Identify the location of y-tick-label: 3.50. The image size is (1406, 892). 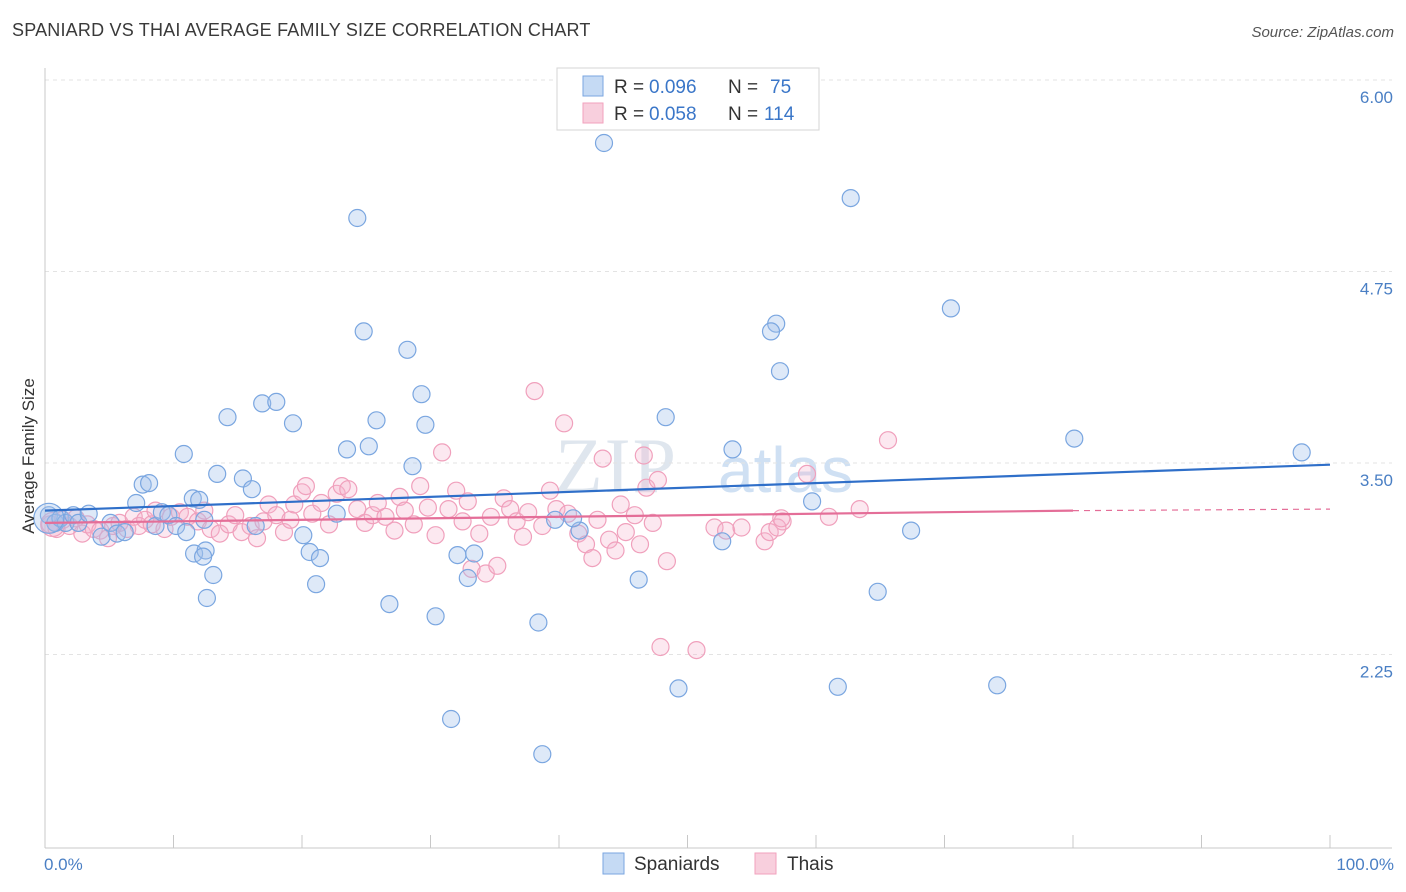
(1376, 480).